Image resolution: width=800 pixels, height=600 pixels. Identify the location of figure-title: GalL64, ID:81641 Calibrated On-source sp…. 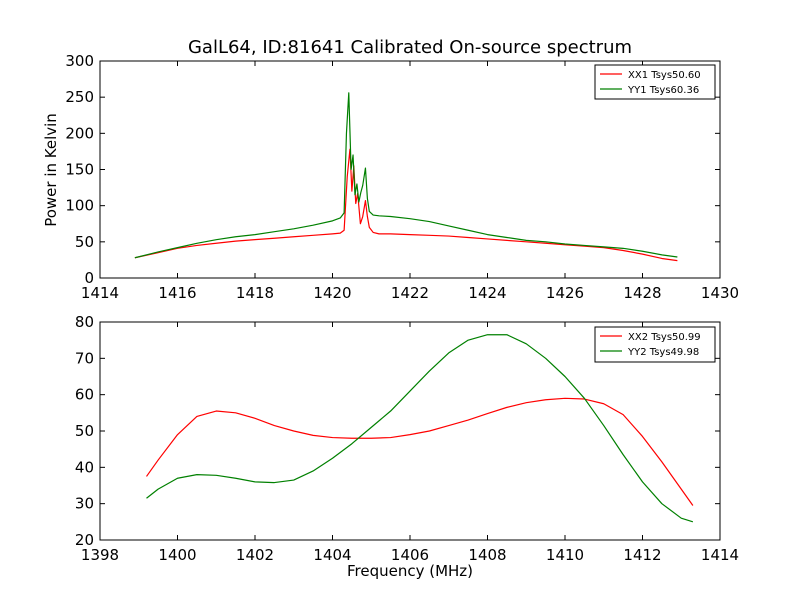
(410, 47).